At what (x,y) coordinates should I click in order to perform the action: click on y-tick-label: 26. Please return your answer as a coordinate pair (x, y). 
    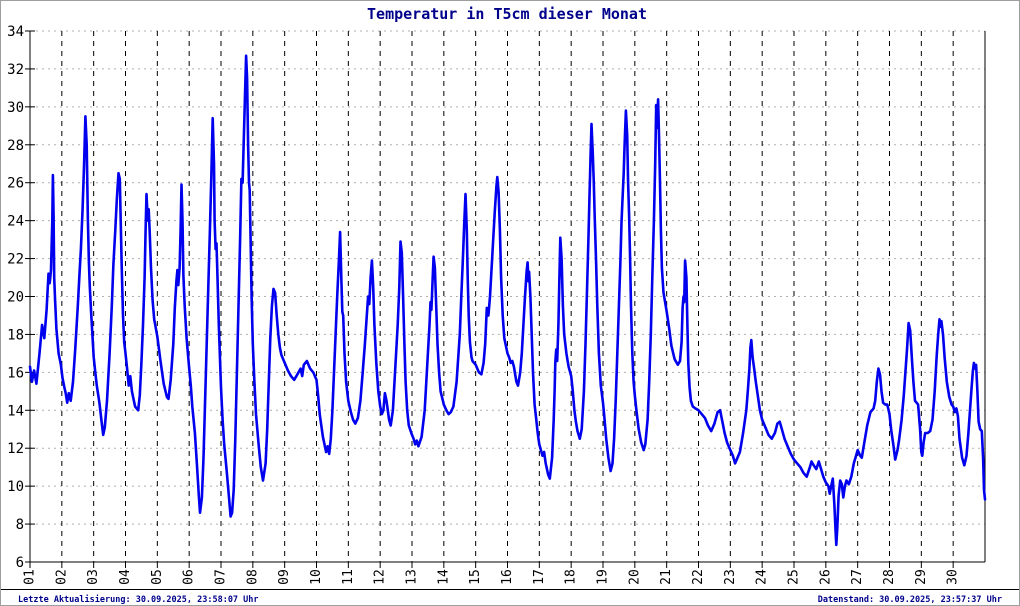
    Looking at the image, I should click on (15, 184).